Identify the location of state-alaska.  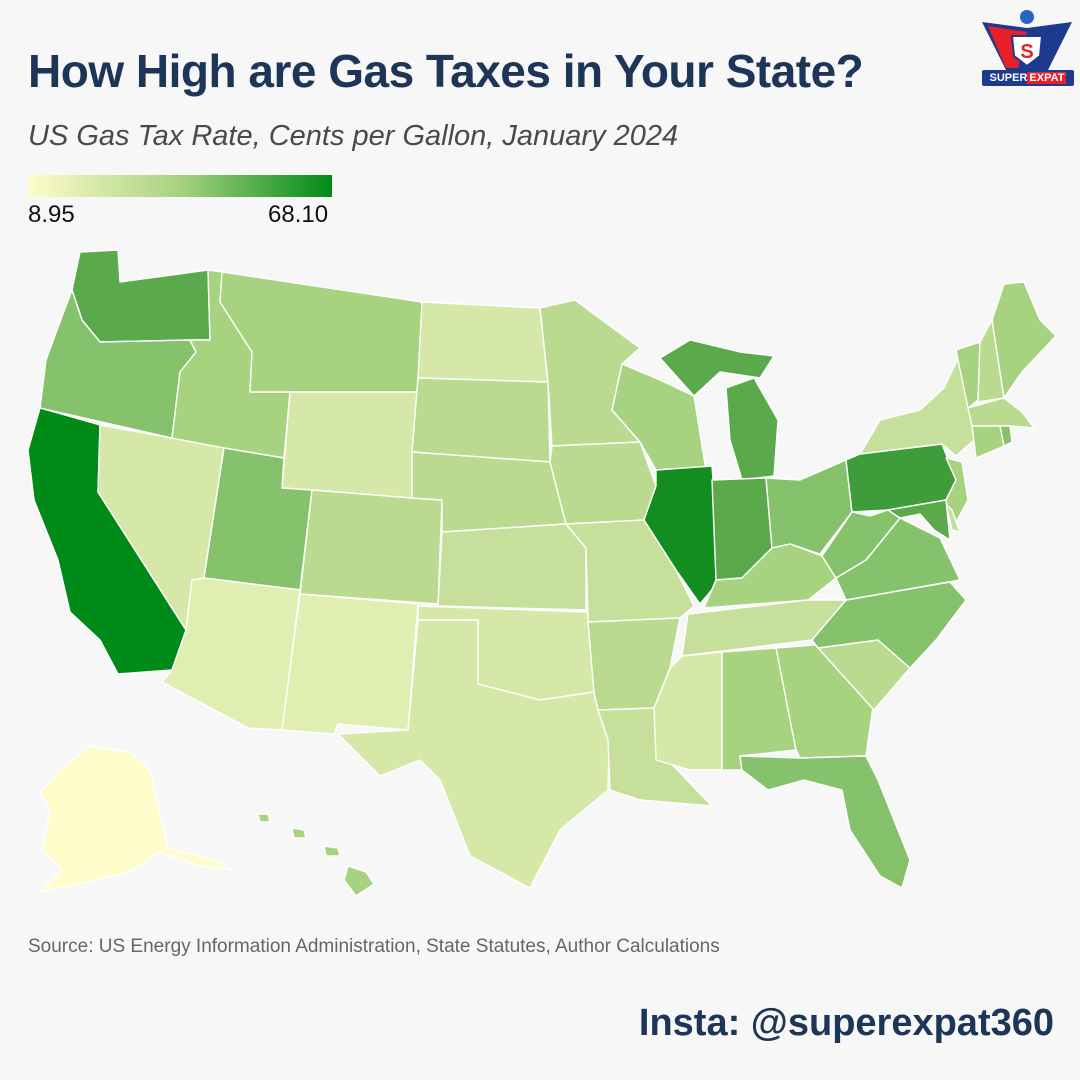
(136, 819).